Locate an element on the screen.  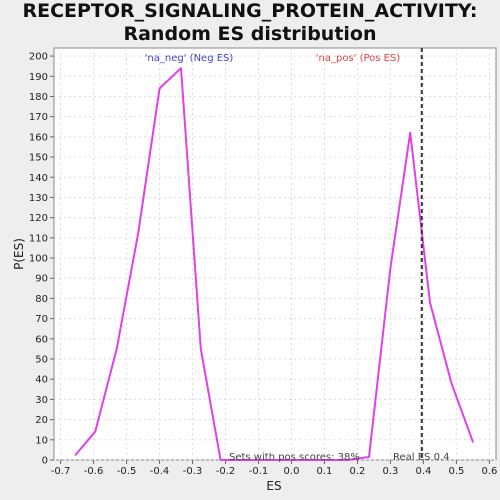
x-tick-label: 0.3 is located at coordinates (390, 471).